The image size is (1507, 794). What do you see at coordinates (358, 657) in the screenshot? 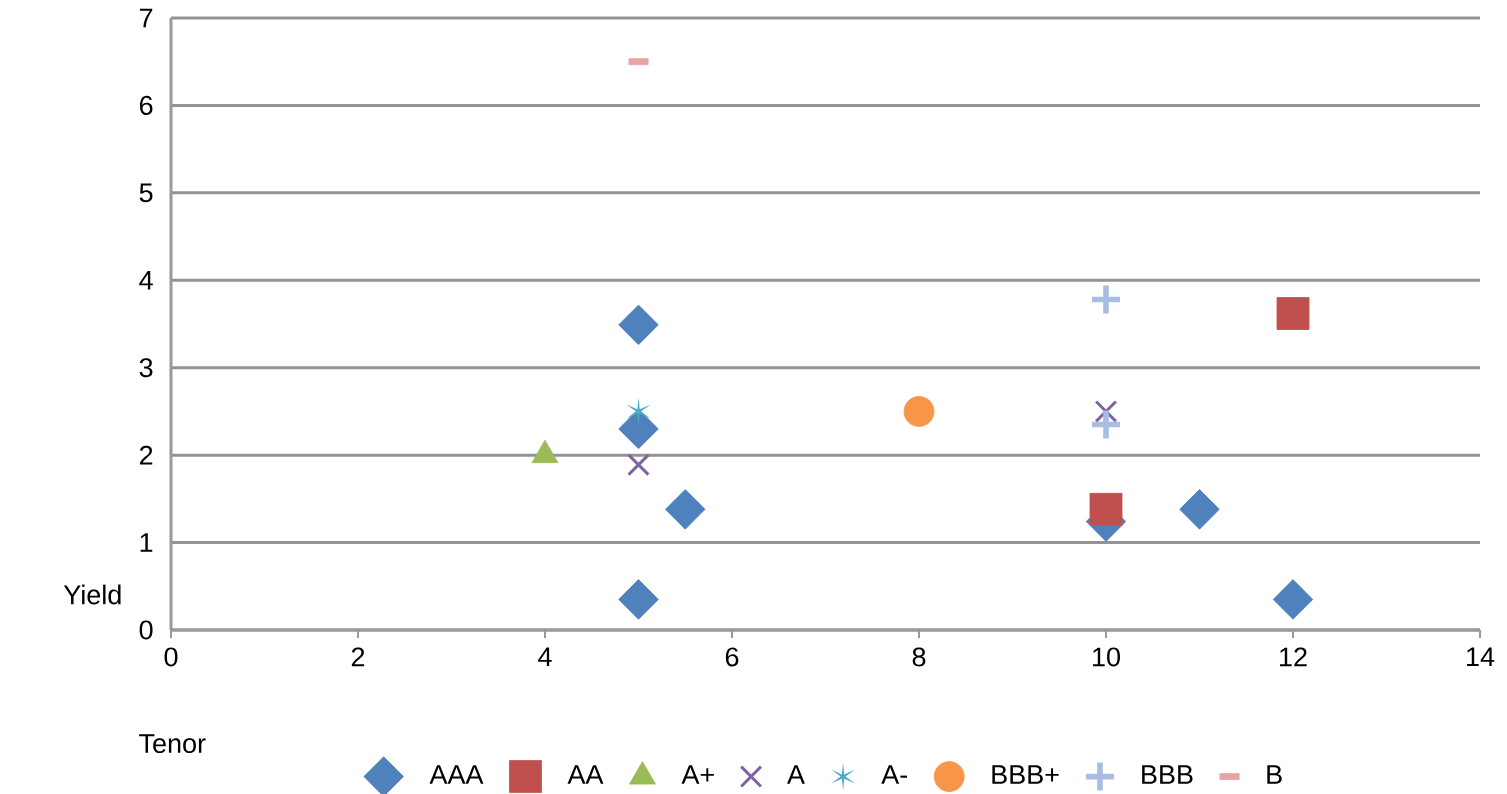
I see `x-tick-label: 2` at bounding box center [358, 657].